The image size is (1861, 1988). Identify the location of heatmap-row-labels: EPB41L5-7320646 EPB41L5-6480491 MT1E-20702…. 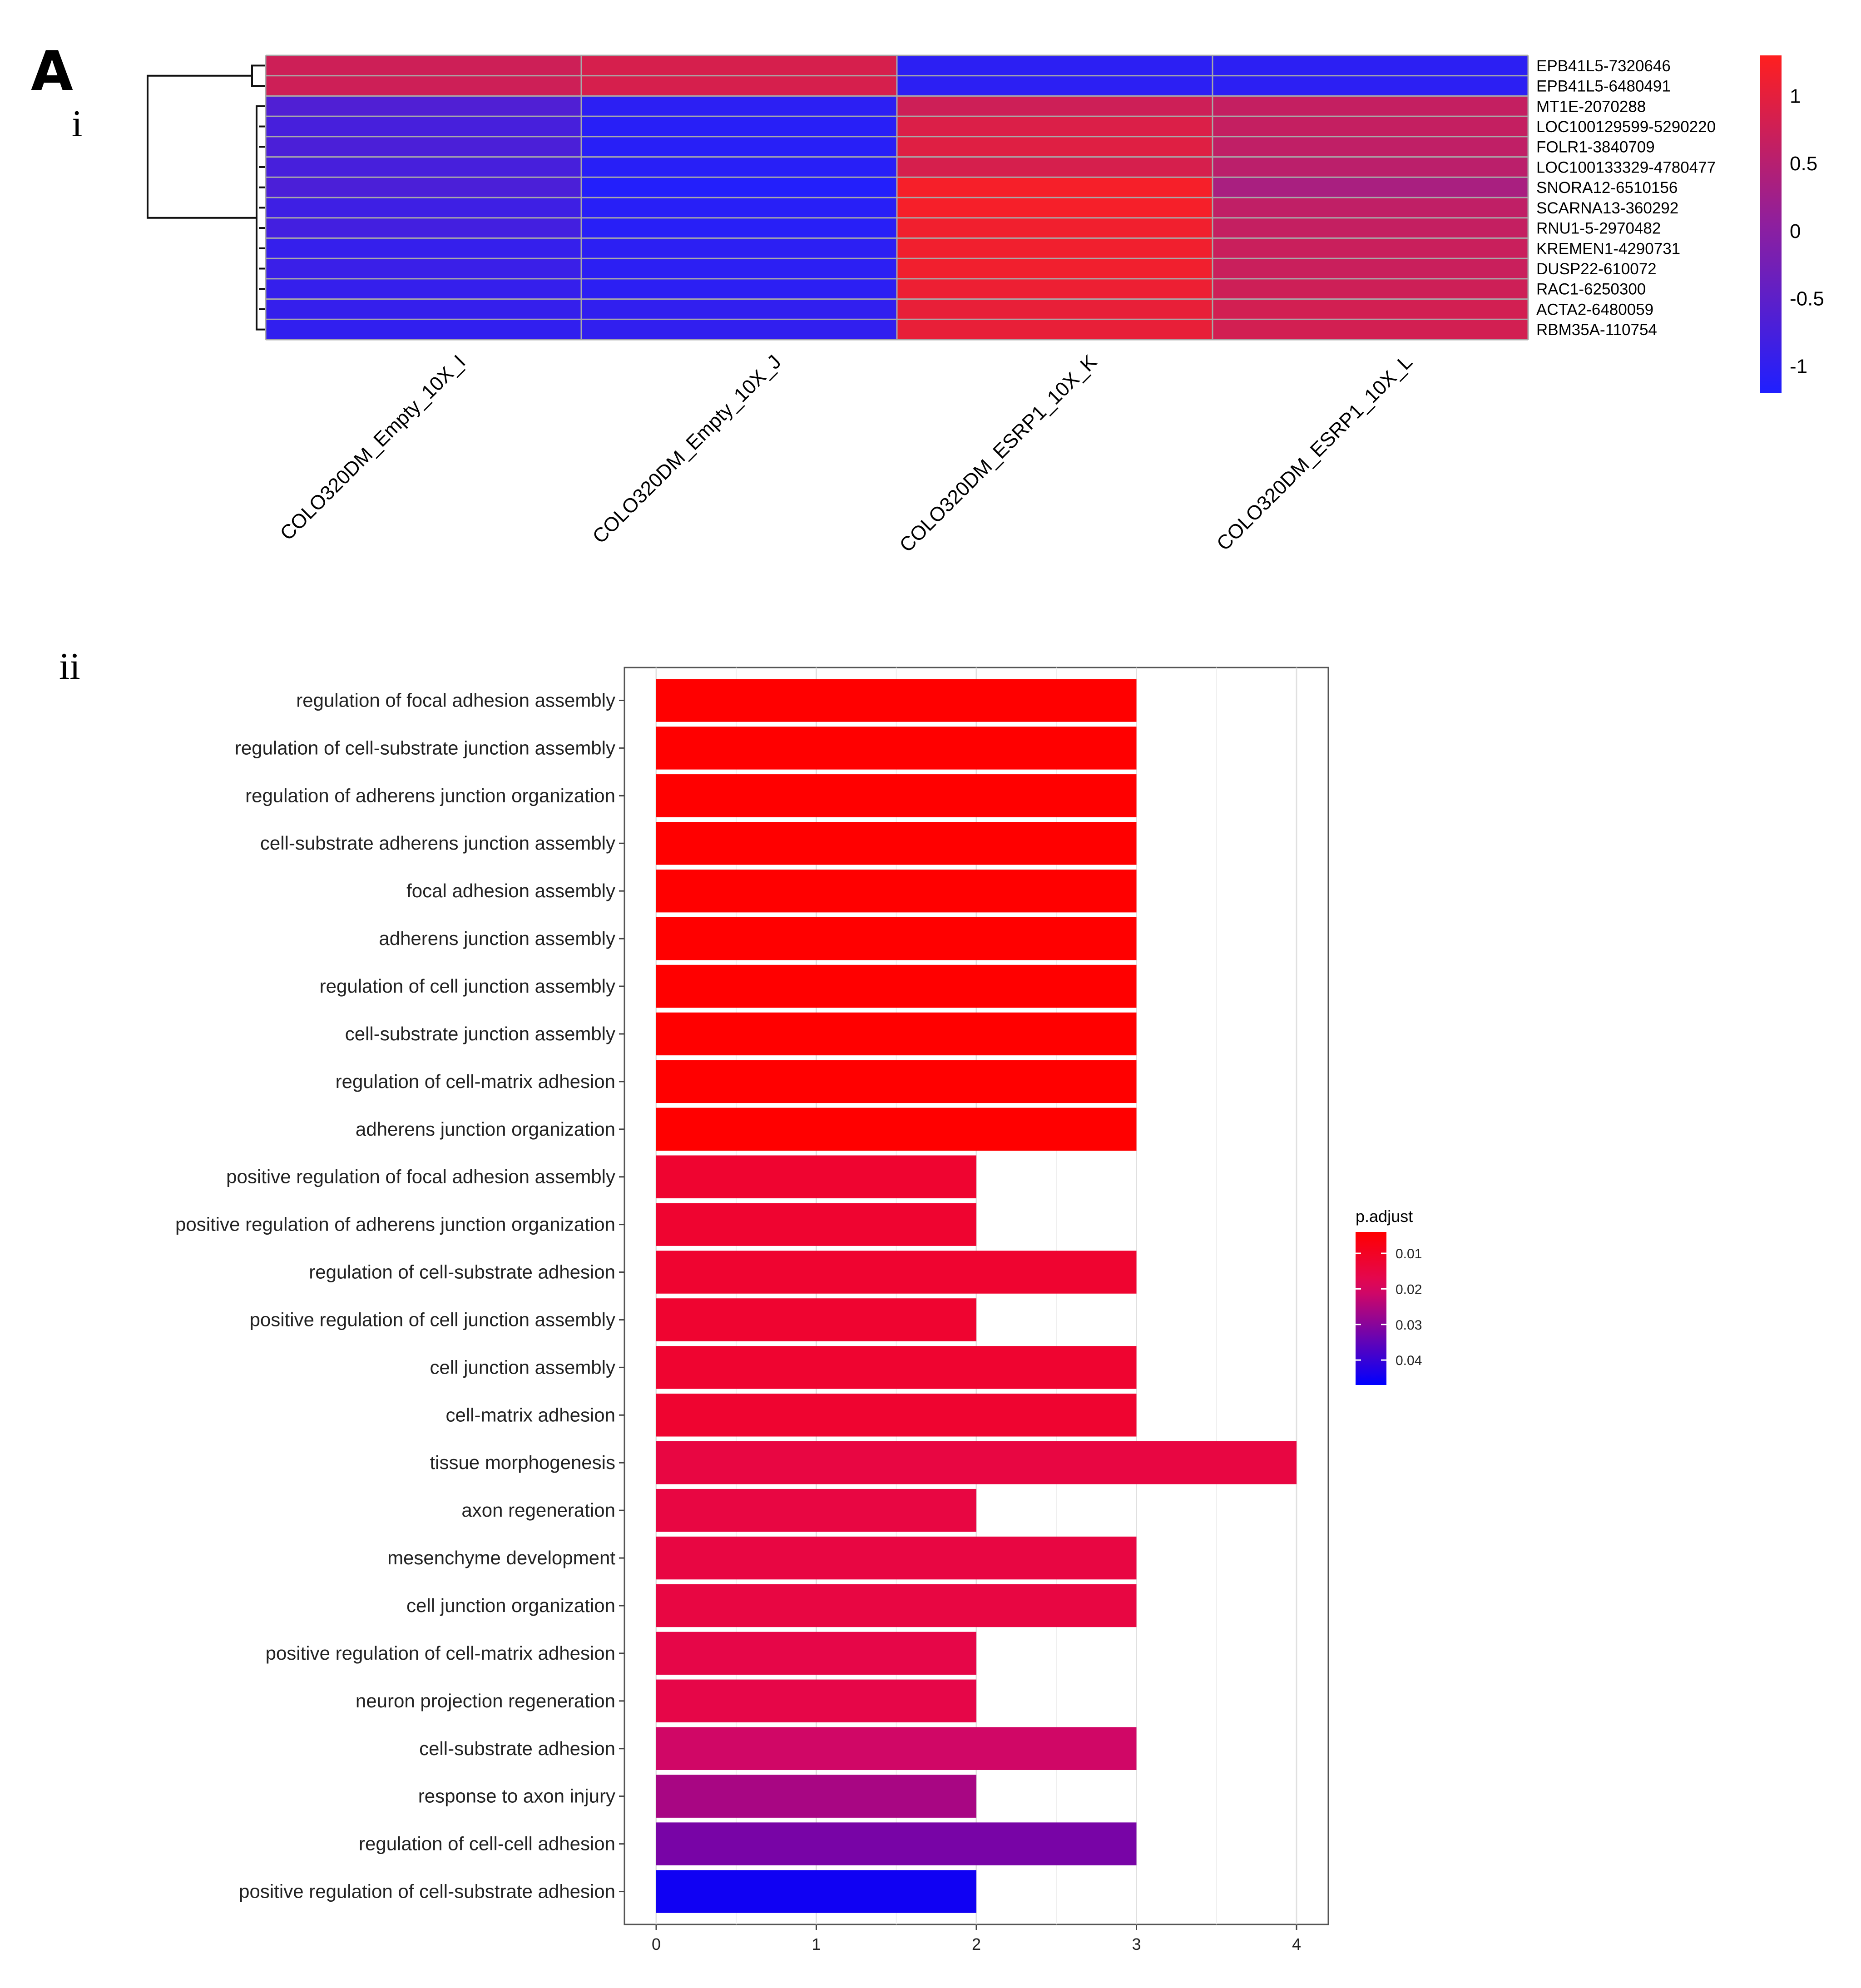
(1626, 198).